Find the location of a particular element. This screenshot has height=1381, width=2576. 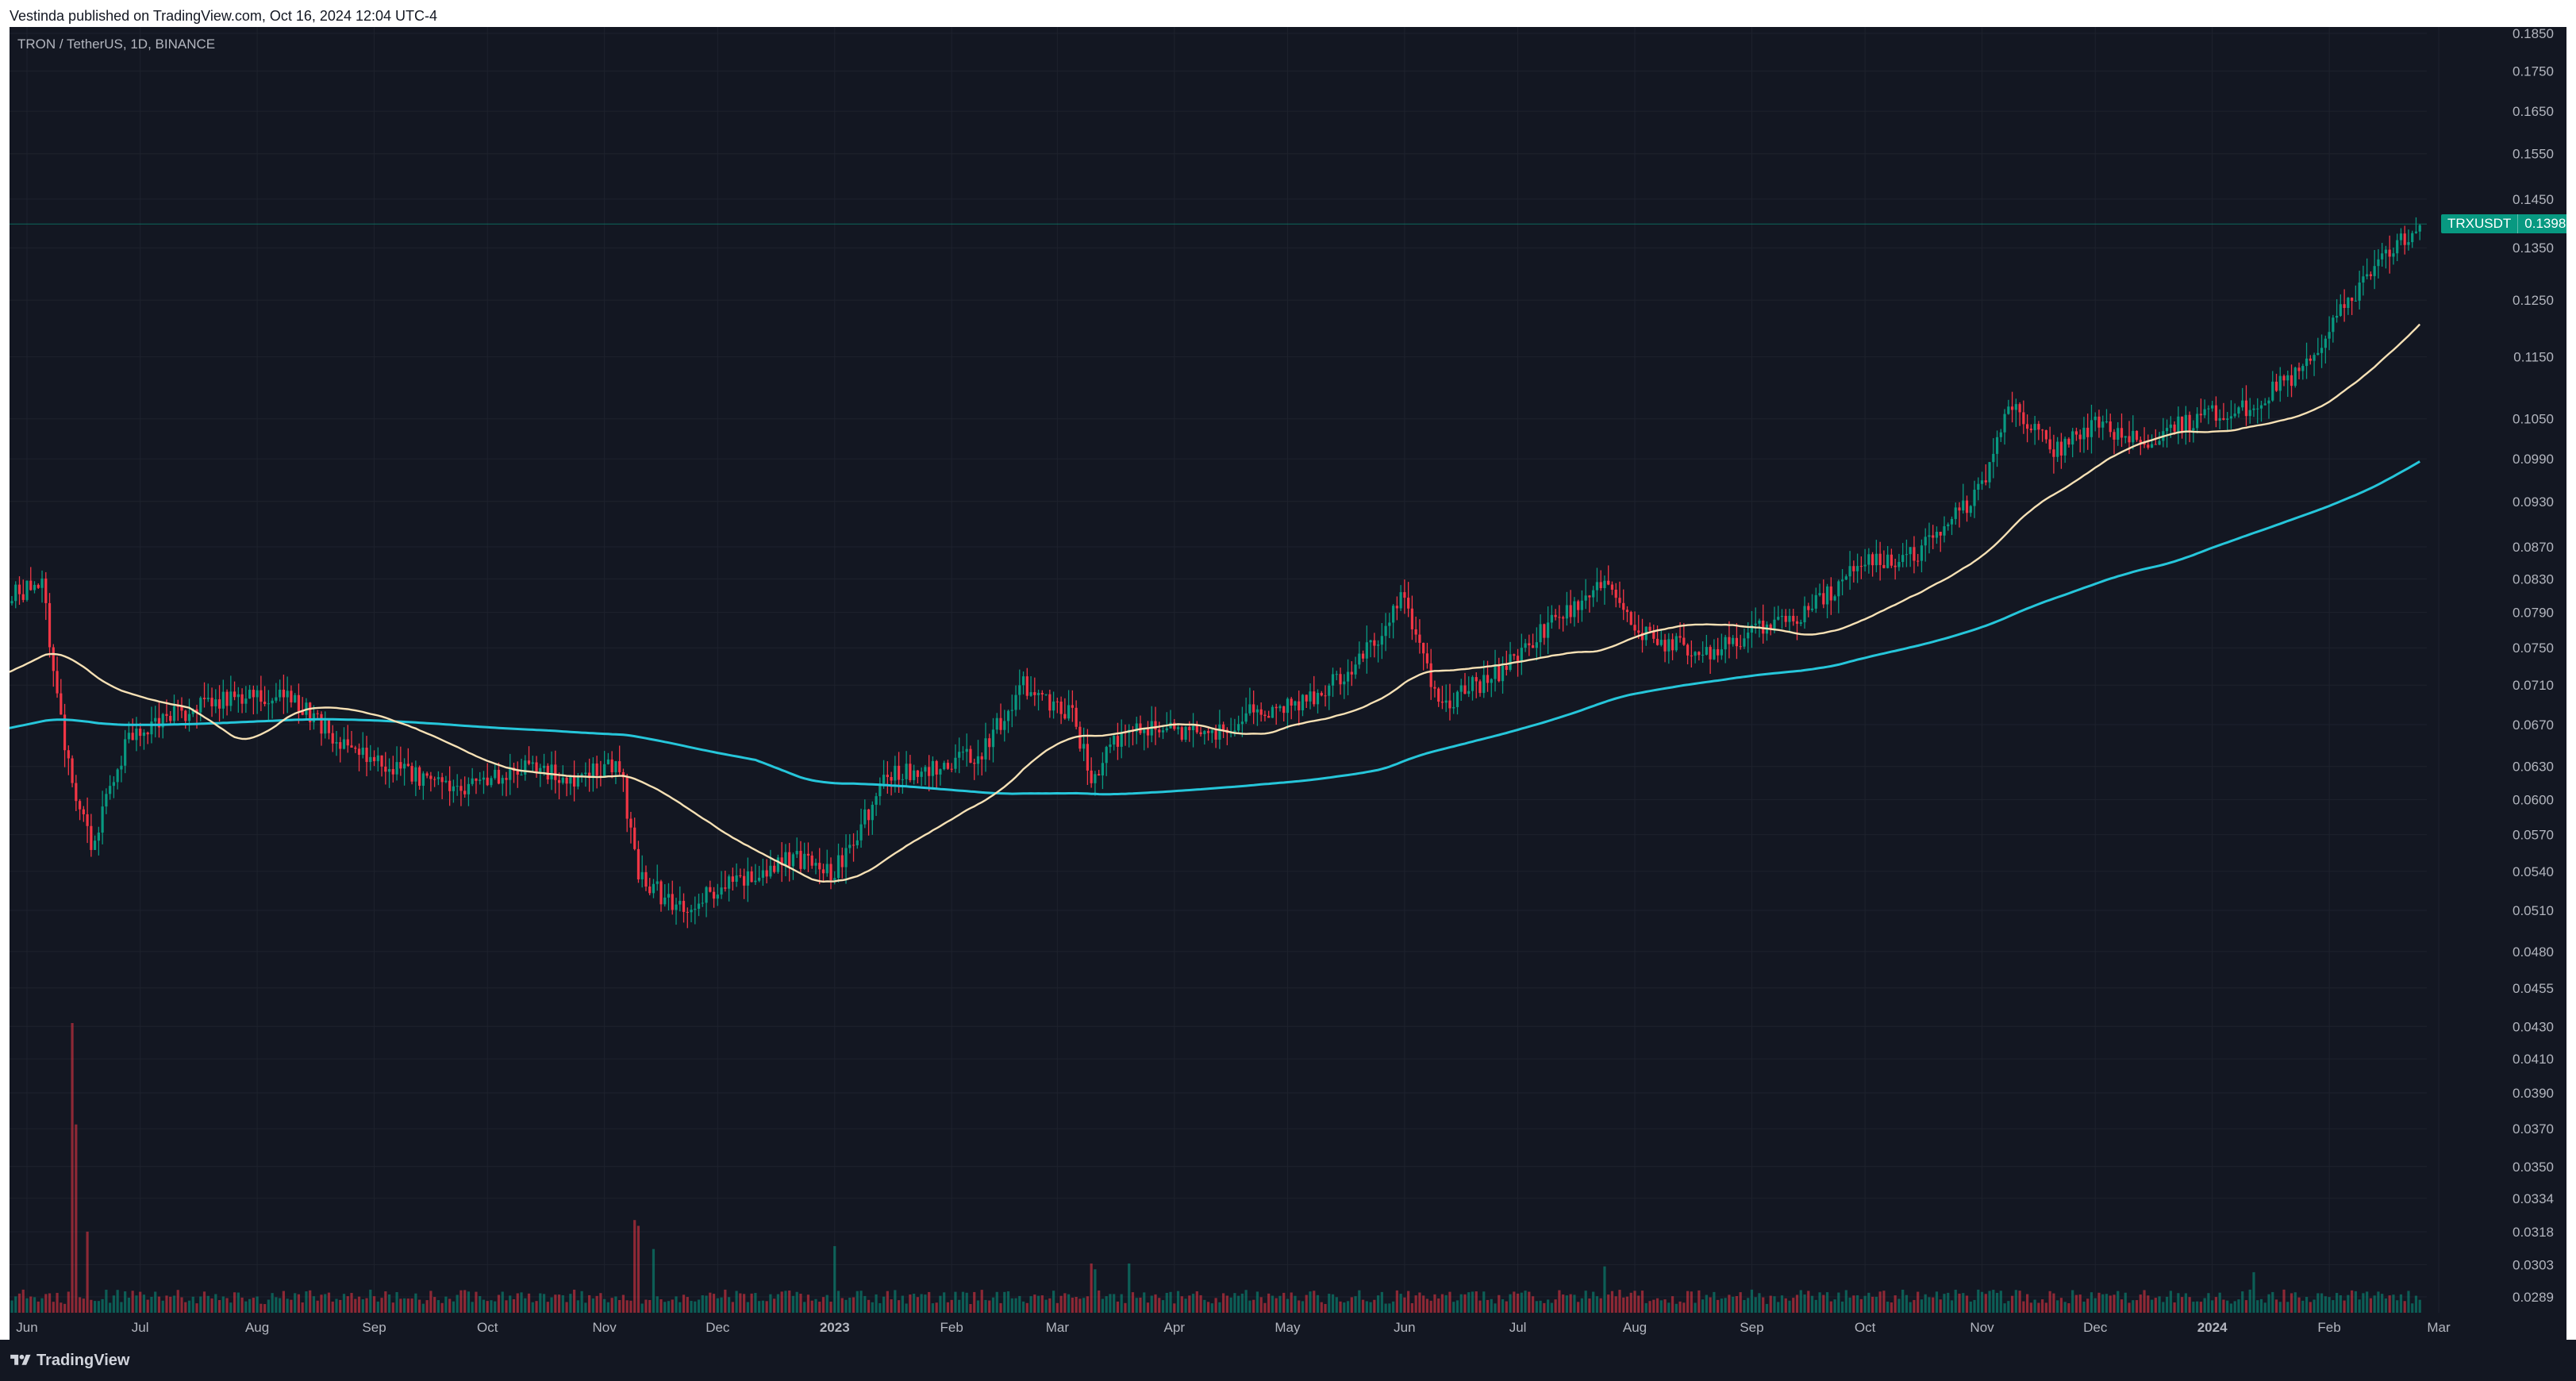

tradingview-brand: TradingView is located at coordinates (83, 1360).